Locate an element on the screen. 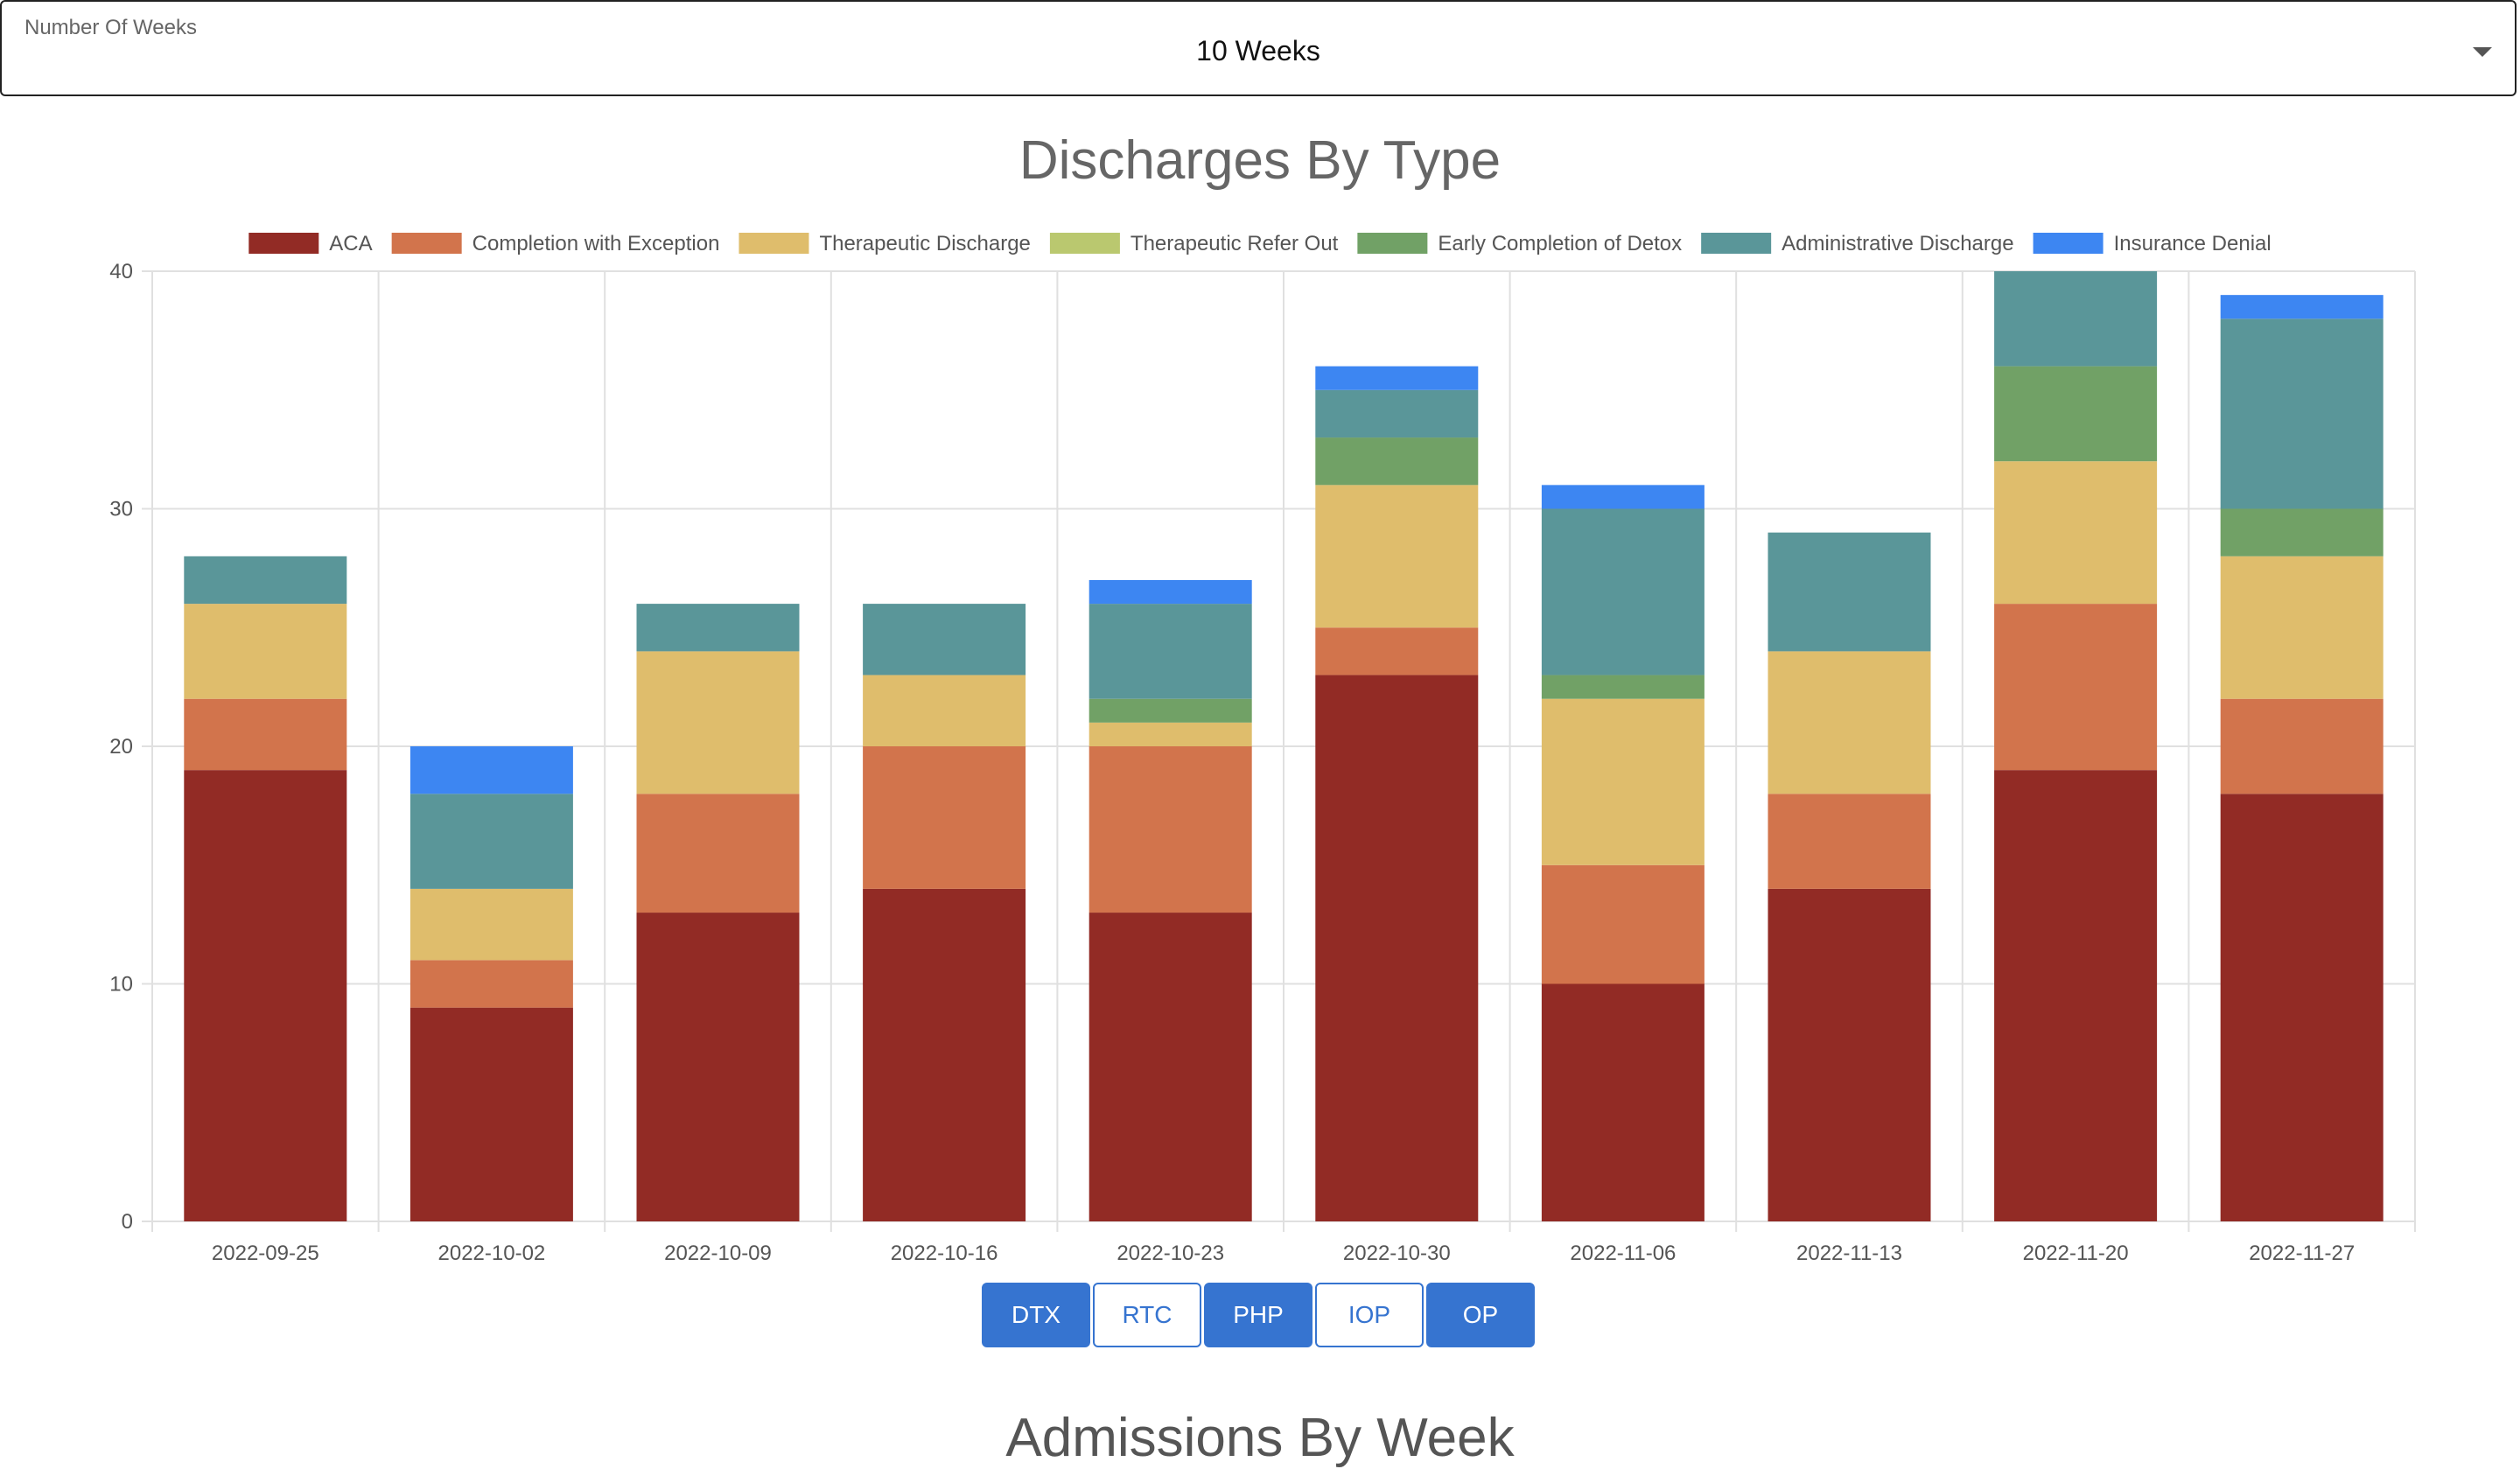 The height and width of the screenshot is (1469, 2520). chevron-down-icon is located at coordinates (2482, 52).